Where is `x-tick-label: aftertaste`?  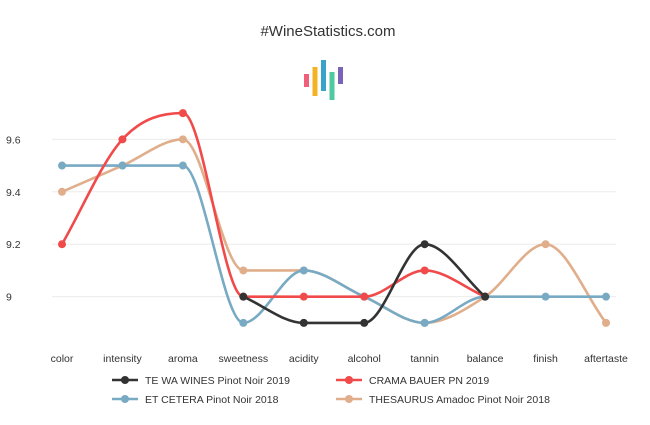 x-tick-label: aftertaste is located at coordinates (606, 359).